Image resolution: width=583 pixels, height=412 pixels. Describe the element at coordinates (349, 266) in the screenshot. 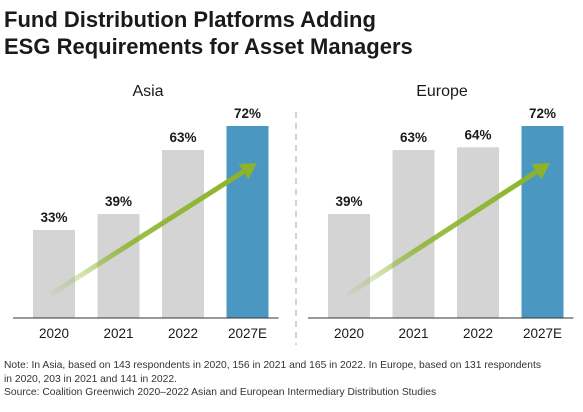

I see `bar-europe-2020` at that location.